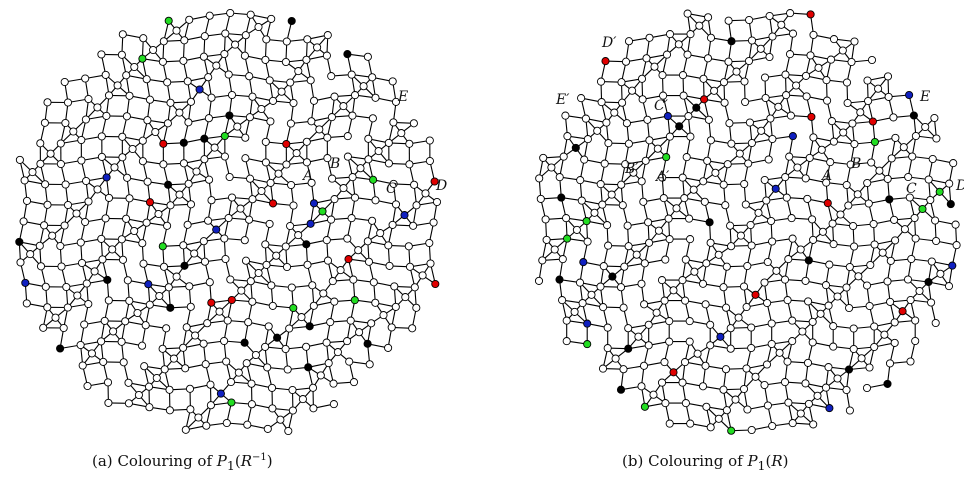 The width and height of the screenshot is (964, 487). I want to click on point-label-panel-b-6: B′, so click(631, 169).